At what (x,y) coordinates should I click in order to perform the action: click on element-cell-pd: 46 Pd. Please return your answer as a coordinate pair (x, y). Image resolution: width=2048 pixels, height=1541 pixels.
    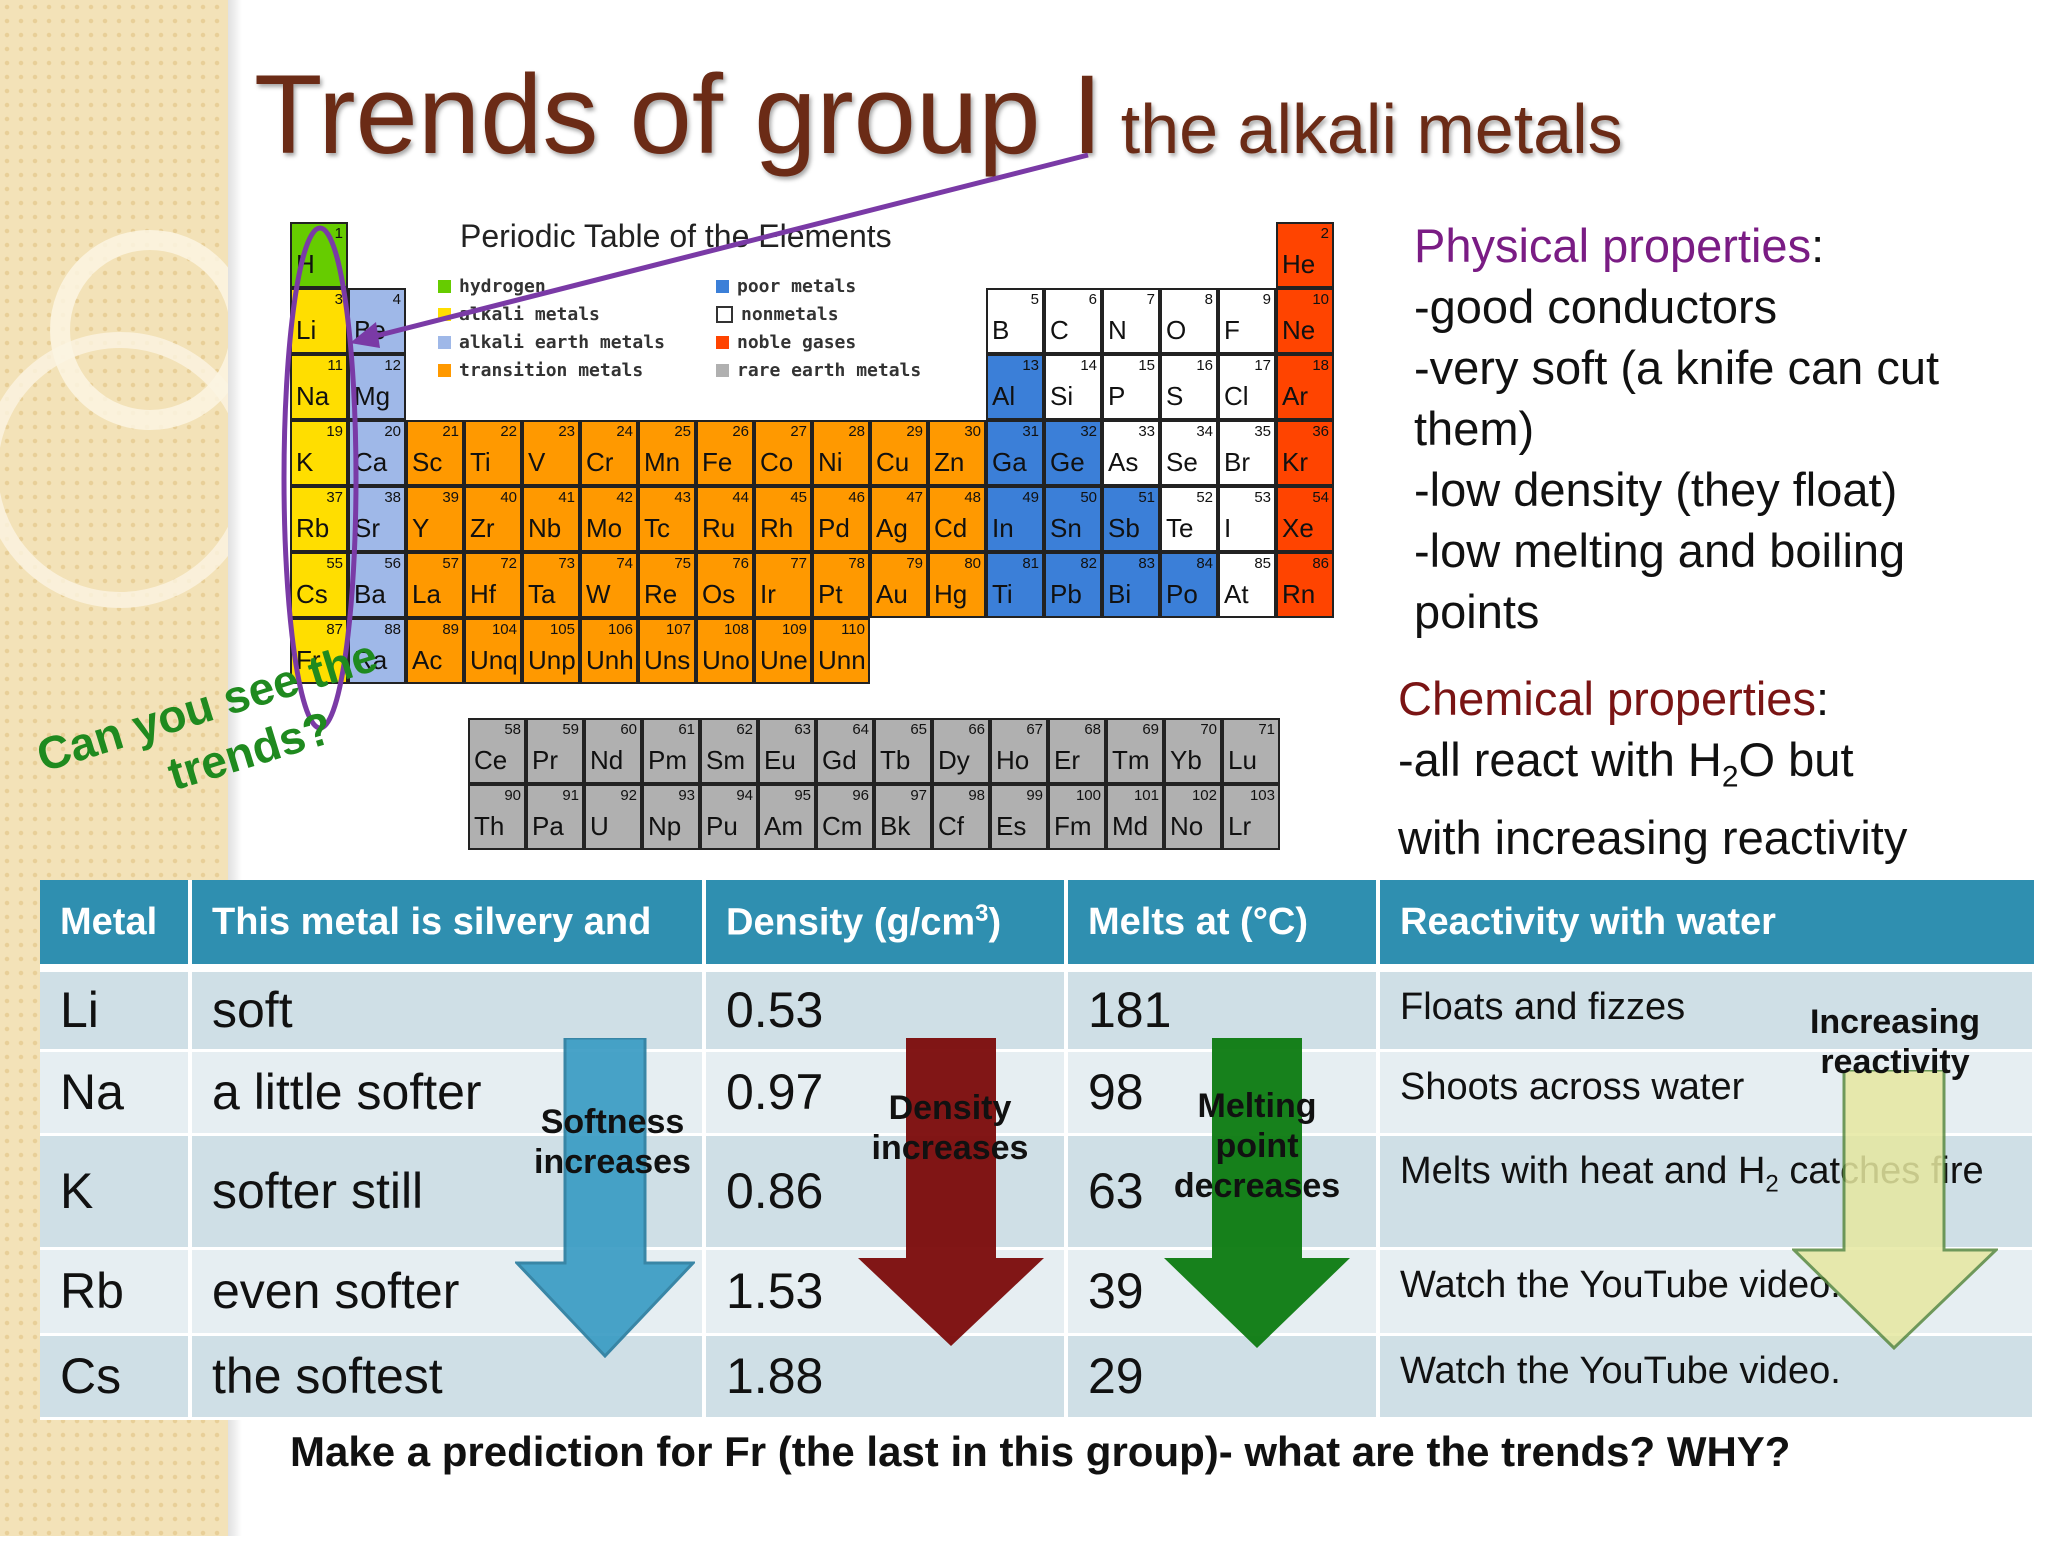
    Looking at the image, I should click on (841, 519).